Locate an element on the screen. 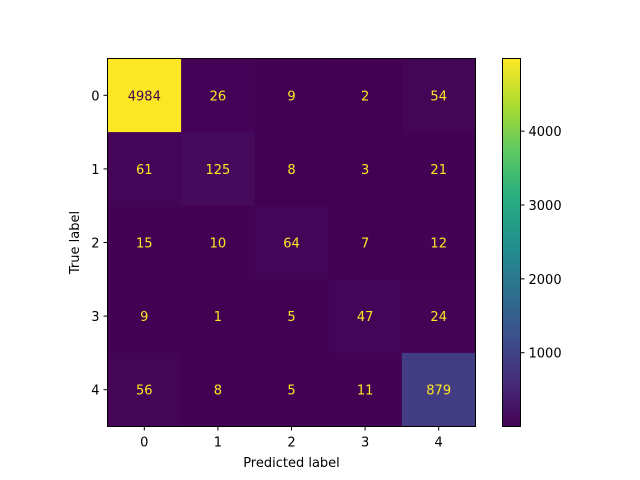 Image resolution: width=640 pixels, height=480 pixels. y-tick-label: 1 is located at coordinates (95, 170).